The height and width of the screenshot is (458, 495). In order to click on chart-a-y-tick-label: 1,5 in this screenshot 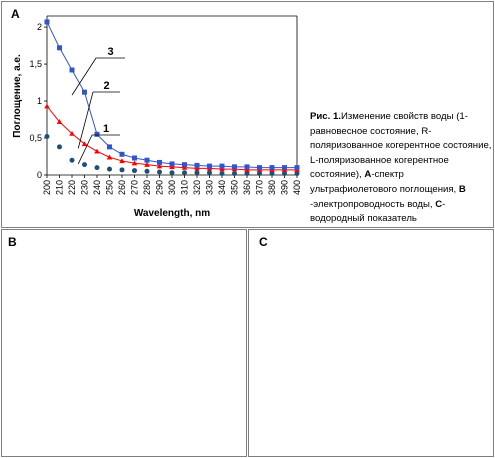, I will do `click(35, 64)`.